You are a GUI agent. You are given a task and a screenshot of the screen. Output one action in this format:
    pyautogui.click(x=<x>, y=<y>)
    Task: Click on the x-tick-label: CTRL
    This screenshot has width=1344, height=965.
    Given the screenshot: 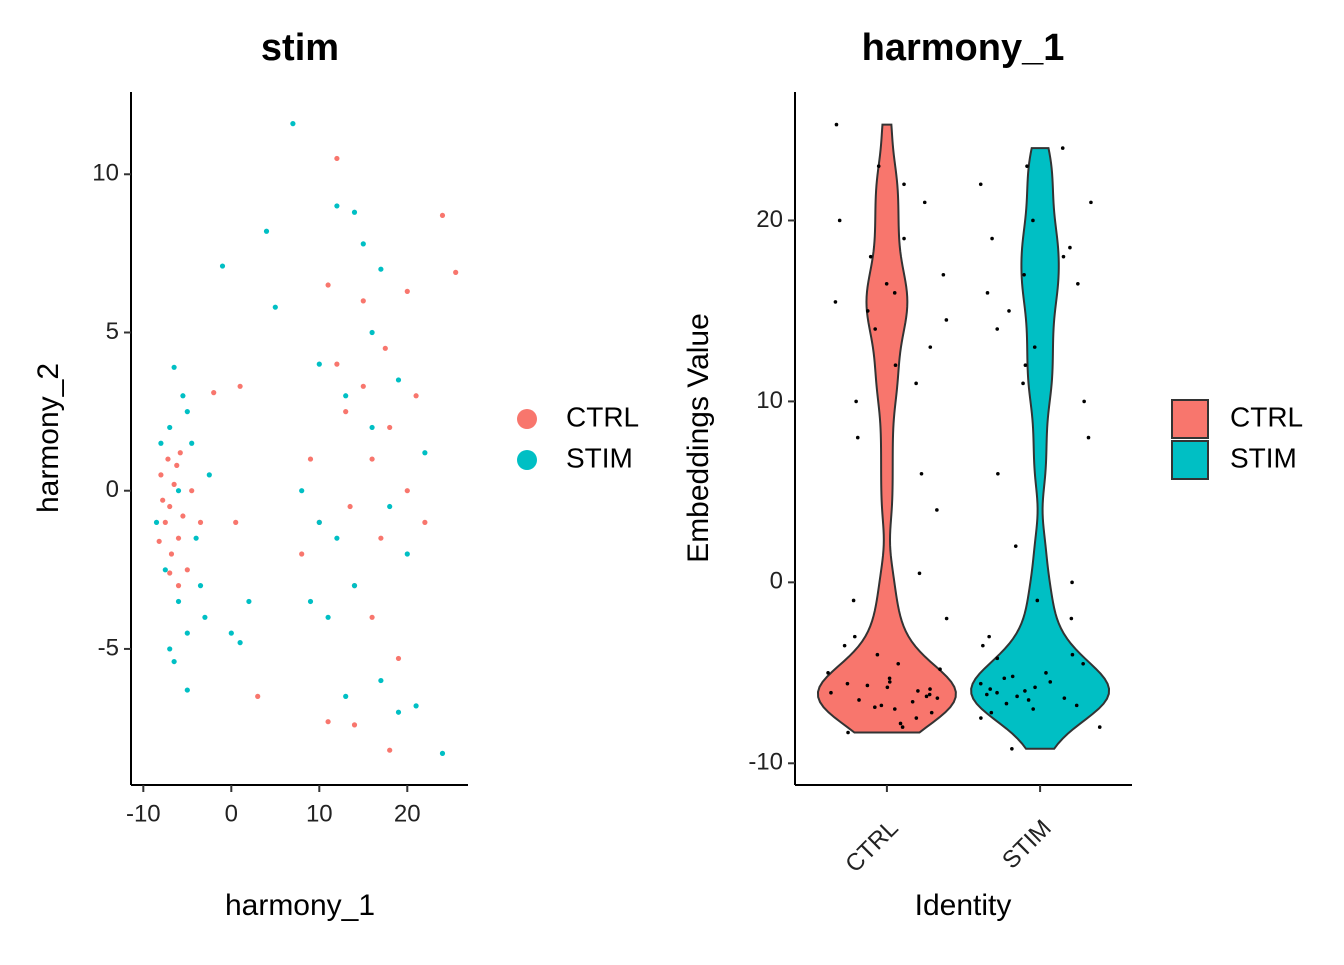 What is the action you would take?
    pyautogui.click(x=871, y=846)
    